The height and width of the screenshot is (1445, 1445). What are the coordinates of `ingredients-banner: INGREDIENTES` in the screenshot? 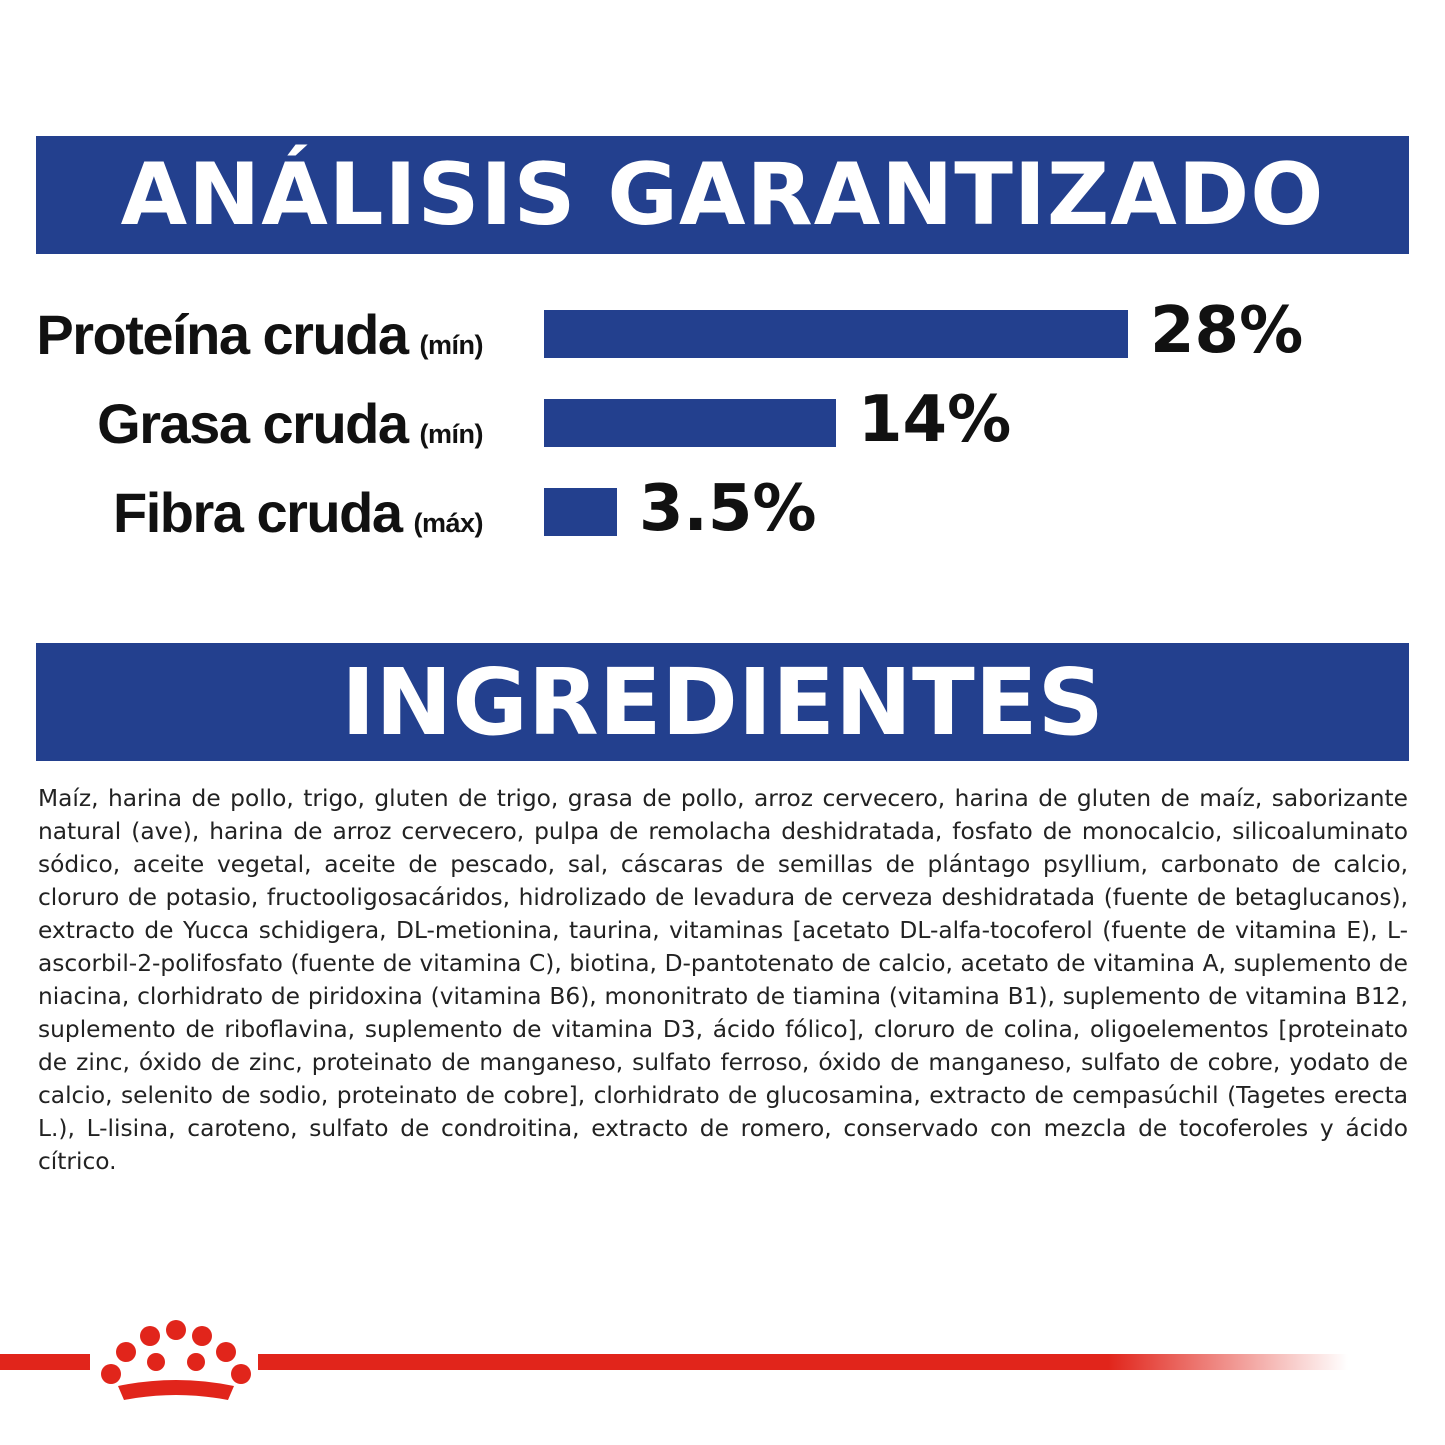 It's located at (722, 702).